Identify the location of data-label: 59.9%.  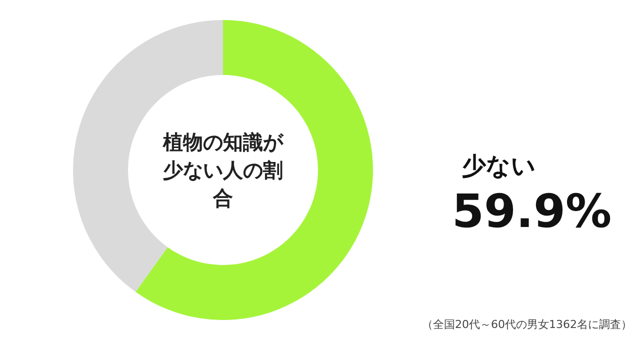
(532, 211).